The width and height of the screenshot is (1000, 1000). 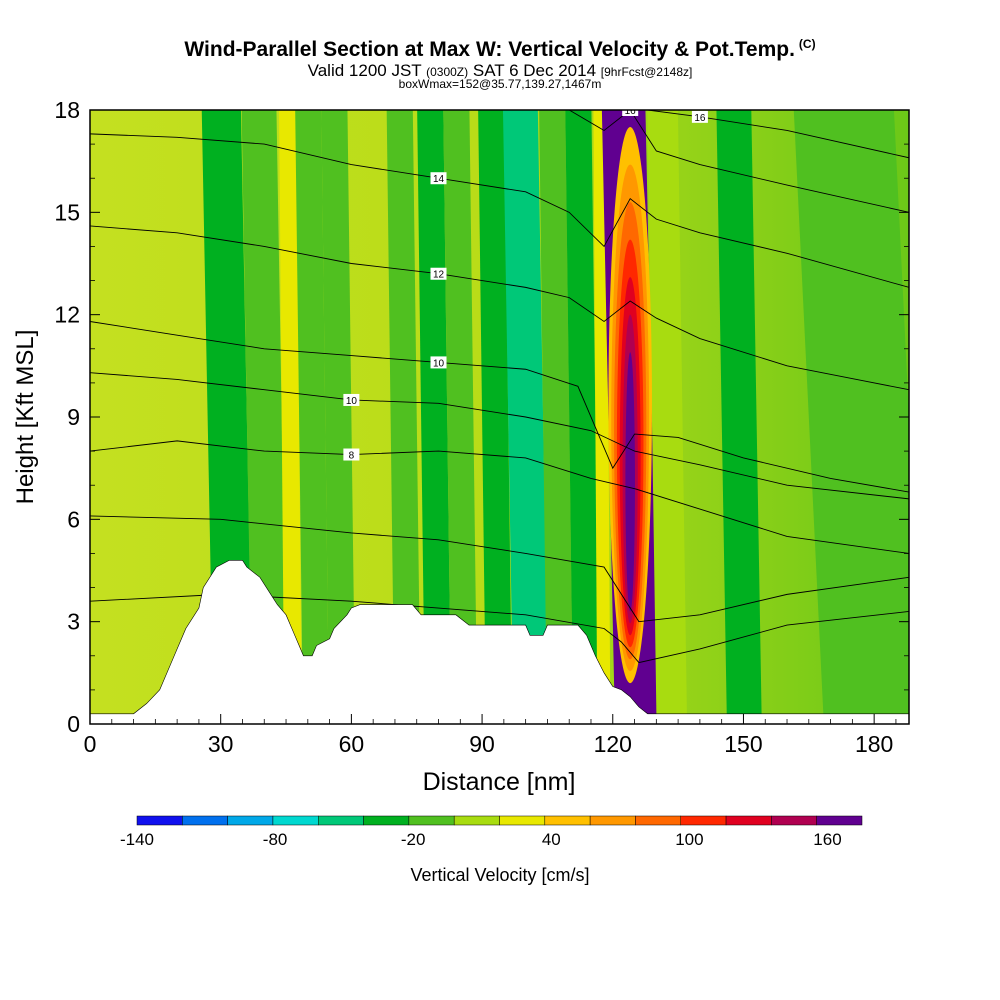 What do you see at coordinates (137, 839) in the screenshot?
I see `colorbar-tick-label: -140` at bounding box center [137, 839].